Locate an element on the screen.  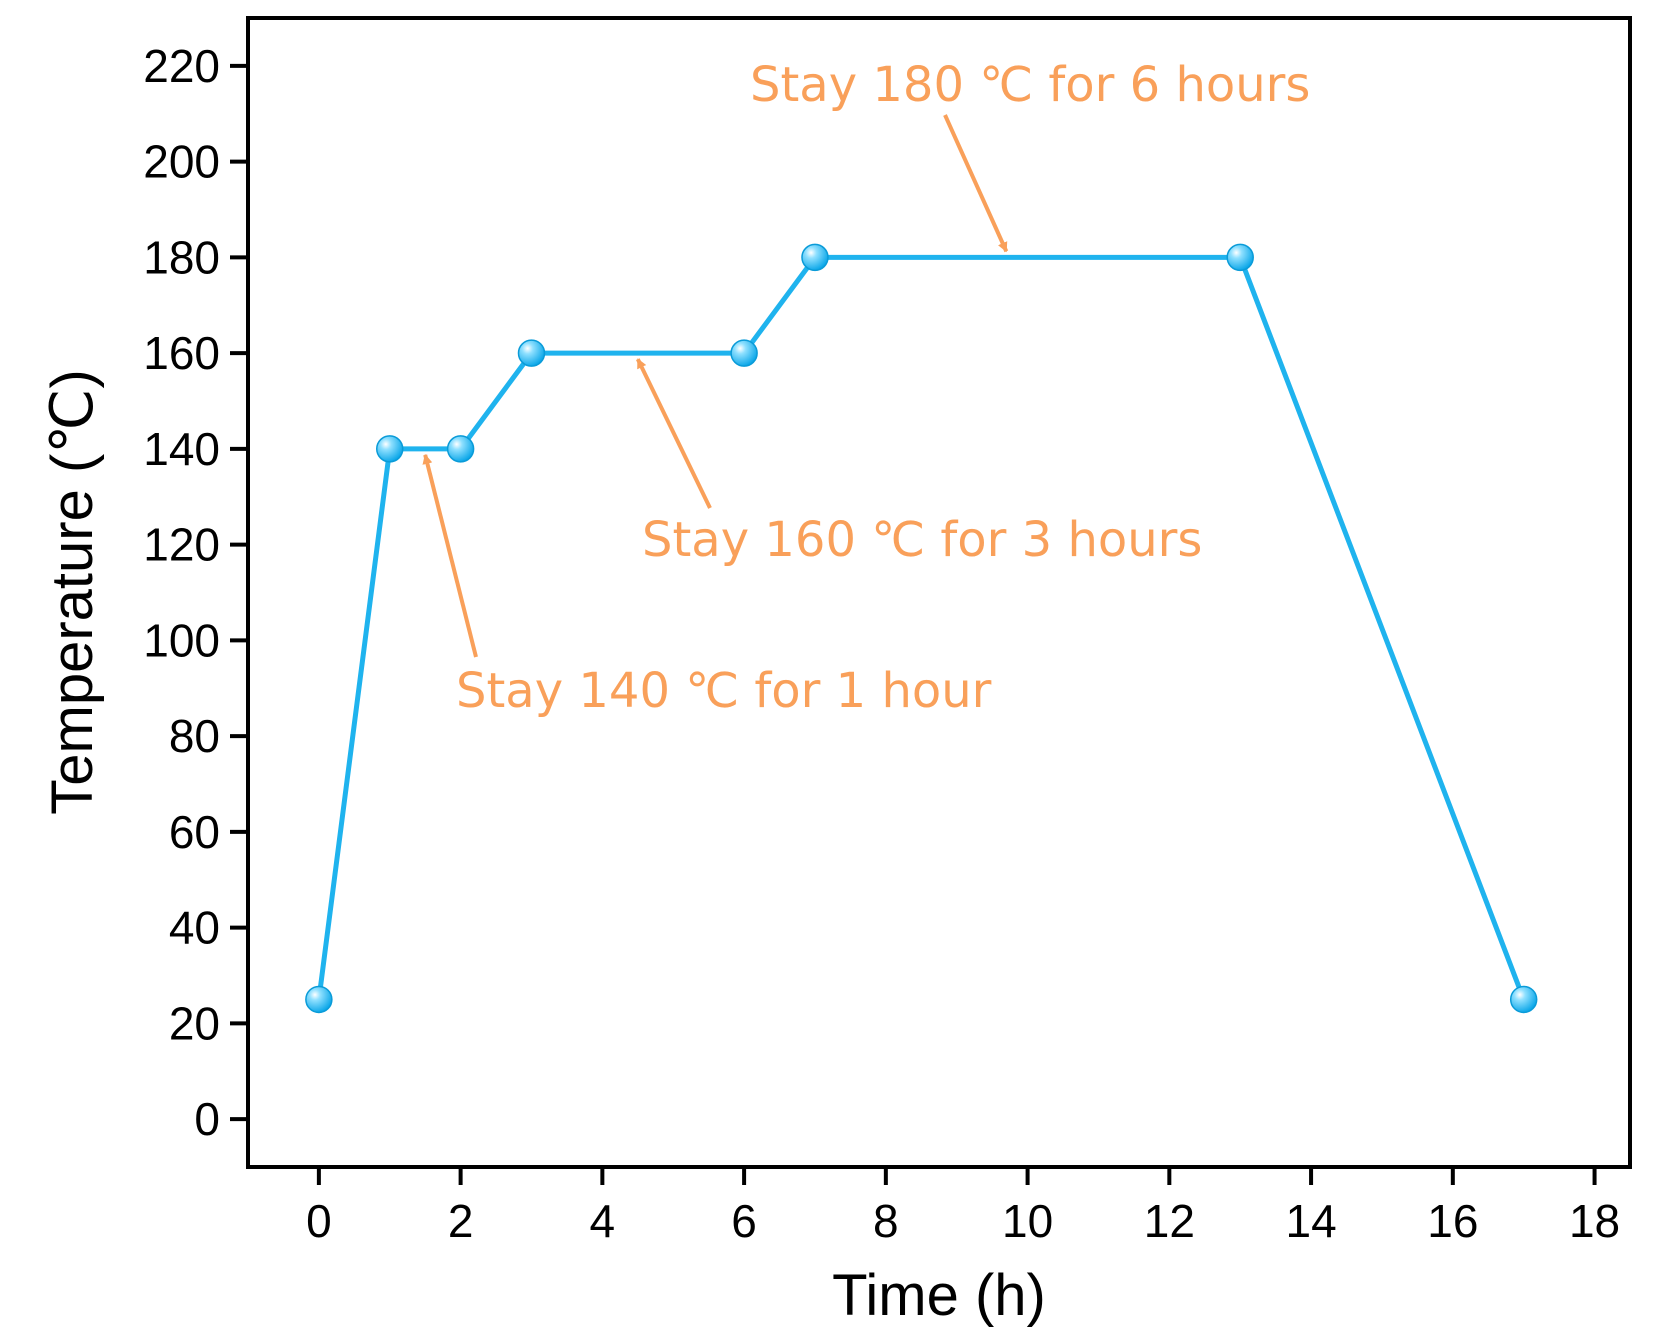
annotation-160: Stay 160 ℃ for 3 hours is located at coordinates (922, 540).